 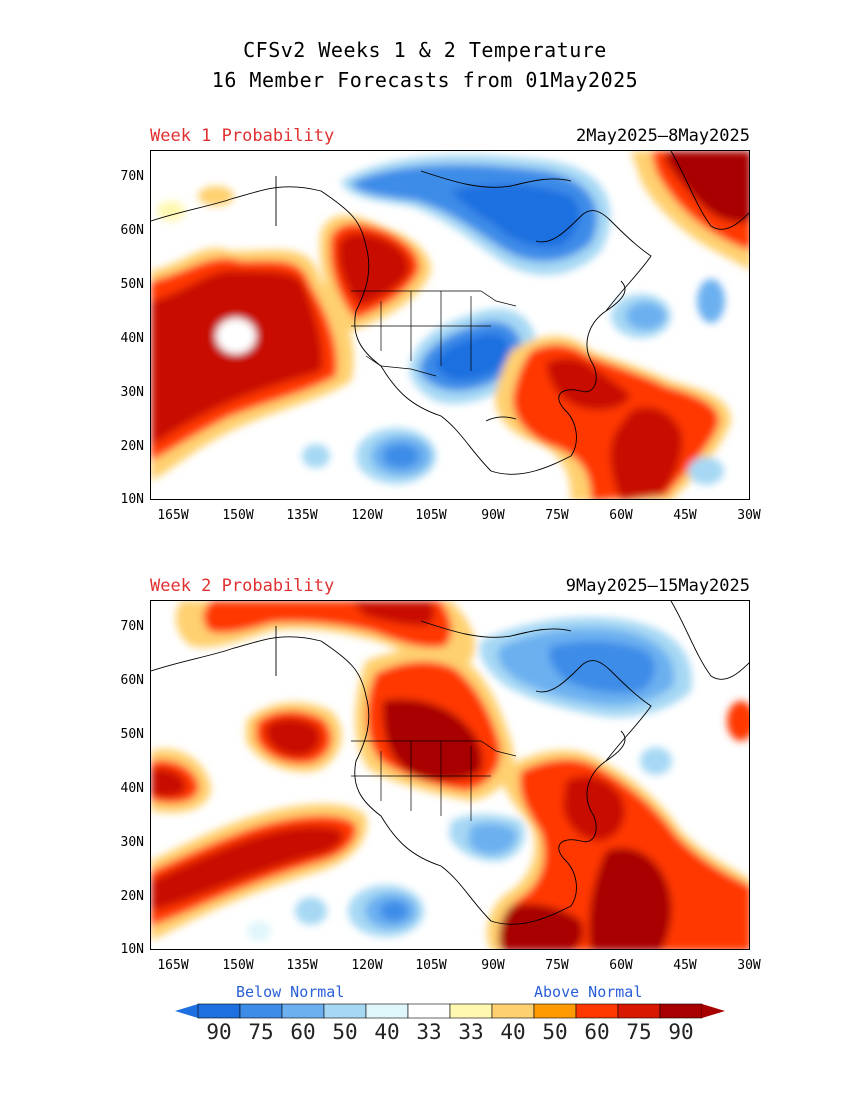 I want to click on p2-ytick-40n: 40N, so click(x=132, y=788).